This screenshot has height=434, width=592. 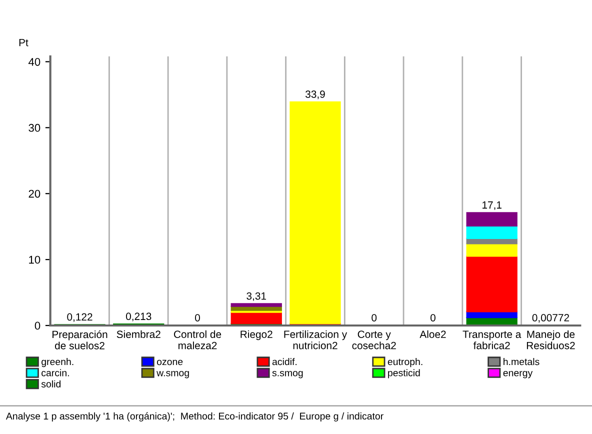 What do you see at coordinates (256, 296) in the screenshot?
I see `total-label: 3,31` at bounding box center [256, 296].